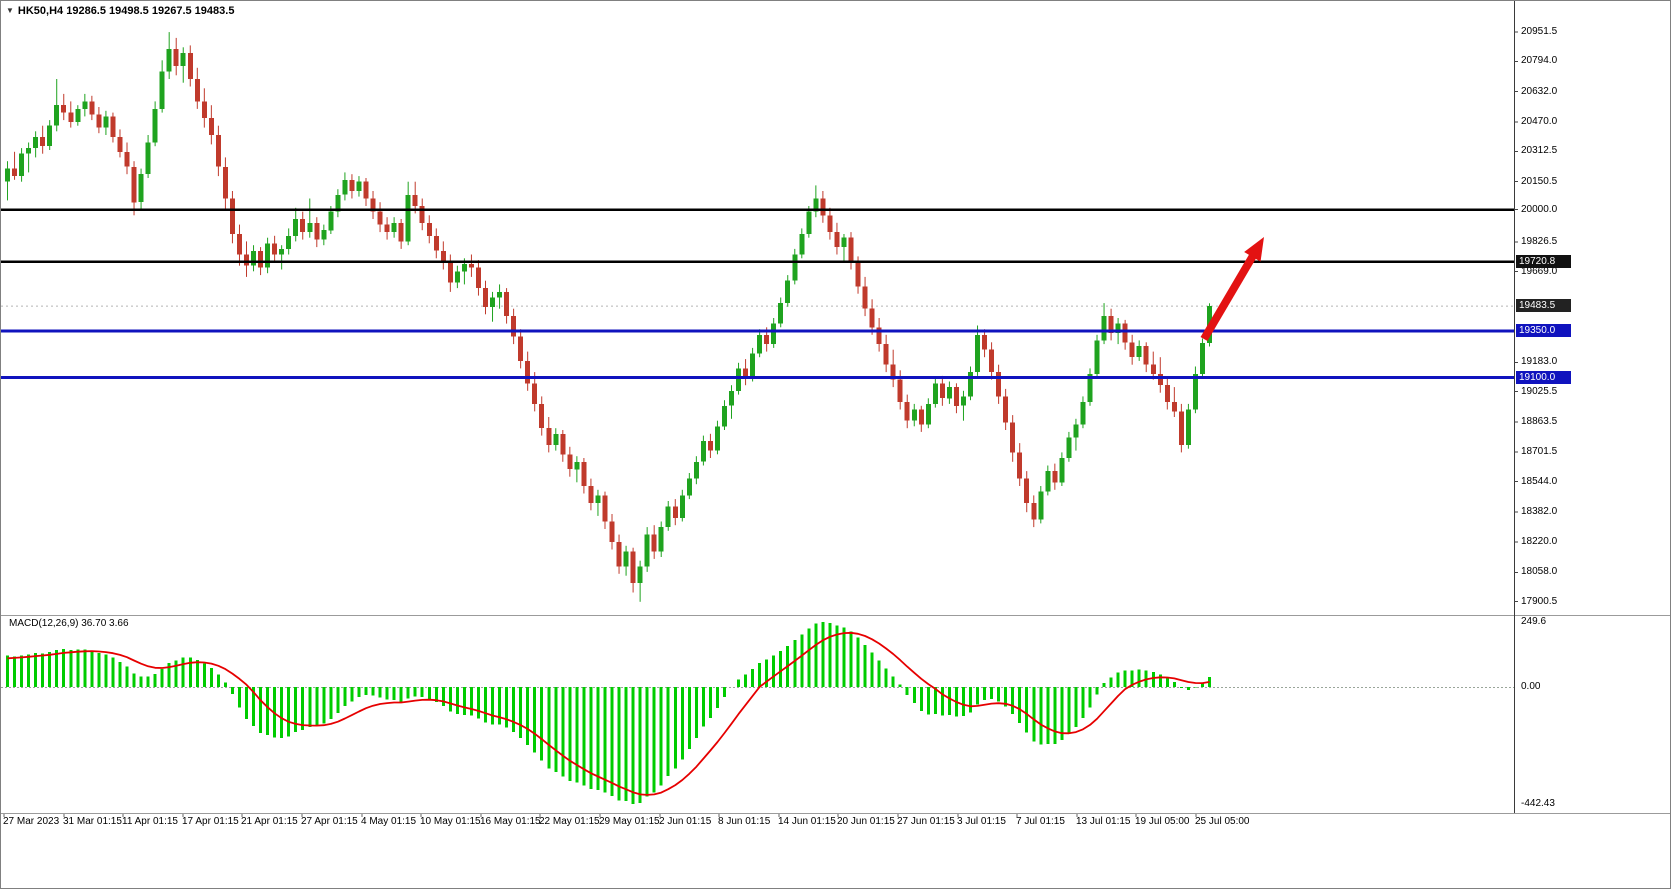 This screenshot has width=1671, height=889. Describe the element at coordinates (1539, 150) in the screenshot. I see `price-tick-label: 20312.5` at that location.